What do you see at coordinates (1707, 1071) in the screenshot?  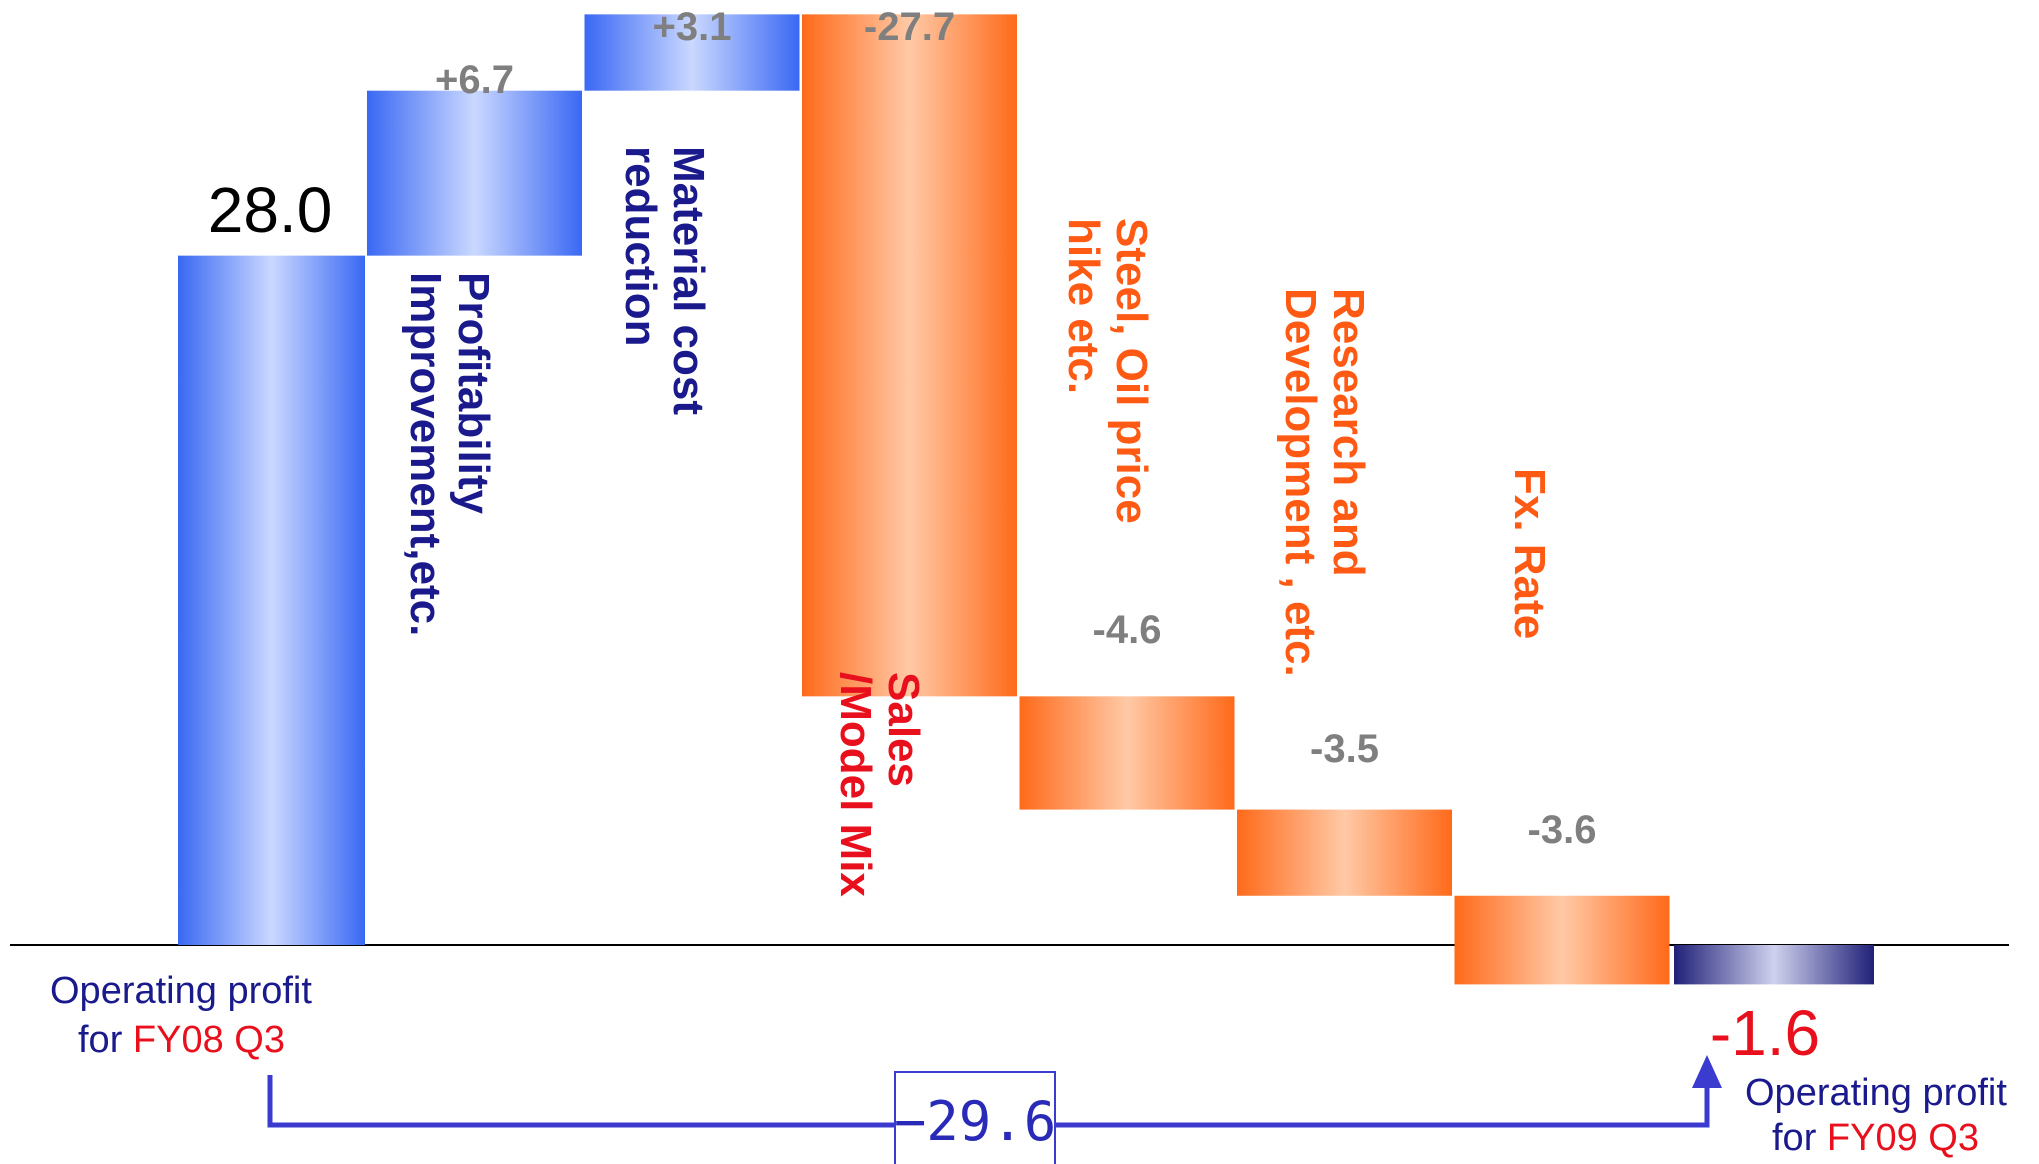 I see `difference-arrowhead` at bounding box center [1707, 1071].